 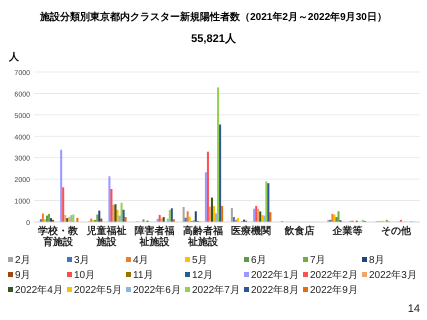 I want to click on legend-label: 10月, so click(x=85, y=275).